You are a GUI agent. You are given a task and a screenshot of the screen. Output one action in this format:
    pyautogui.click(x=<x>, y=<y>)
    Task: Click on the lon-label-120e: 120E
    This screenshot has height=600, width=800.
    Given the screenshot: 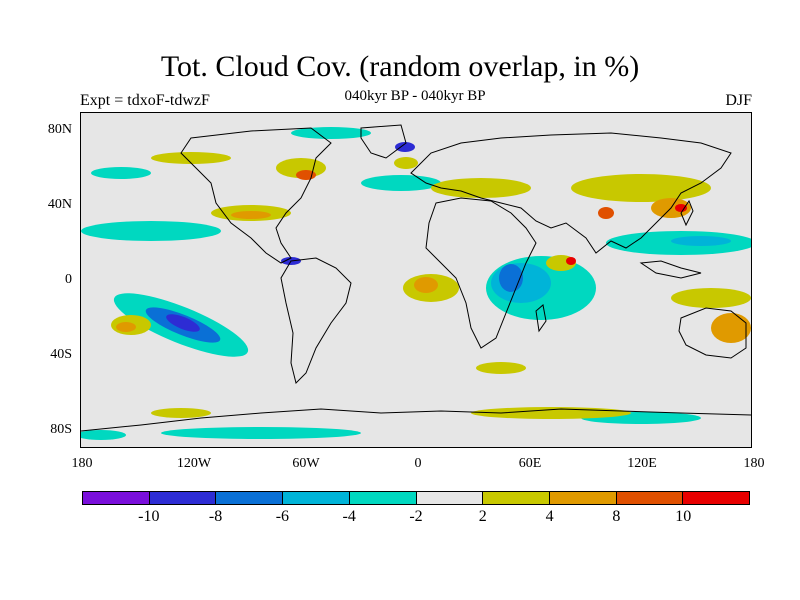 What is the action you would take?
    pyautogui.click(x=642, y=463)
    